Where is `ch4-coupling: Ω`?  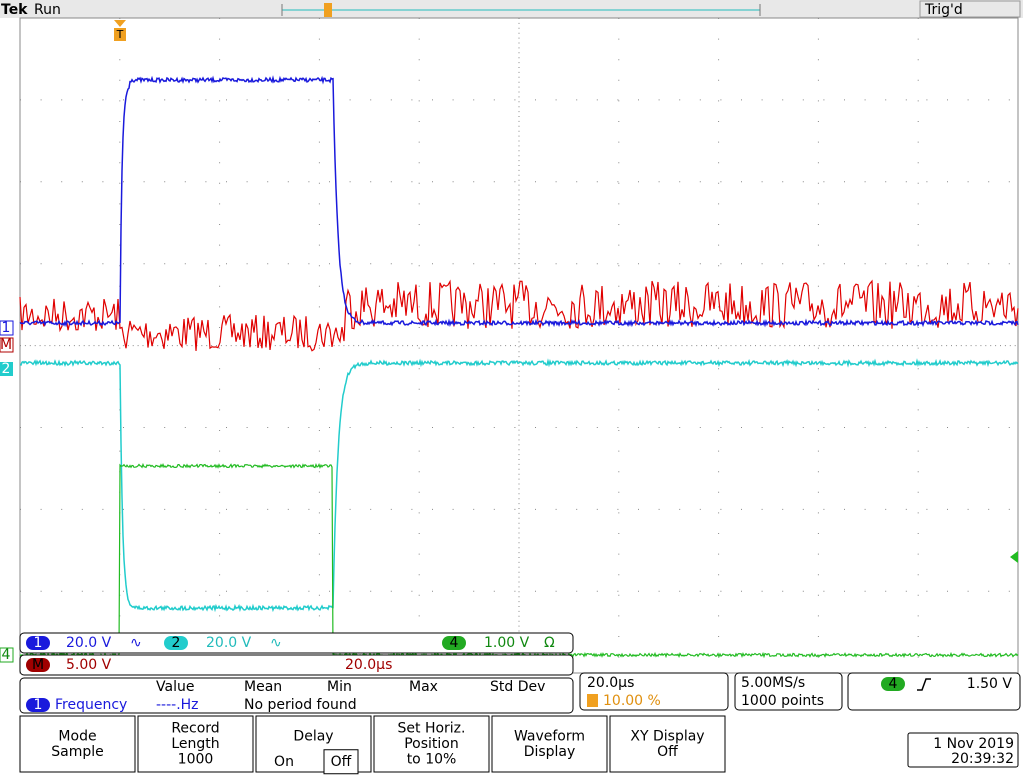
ch4-coupling: Ω is located at coordinates (549, 643).